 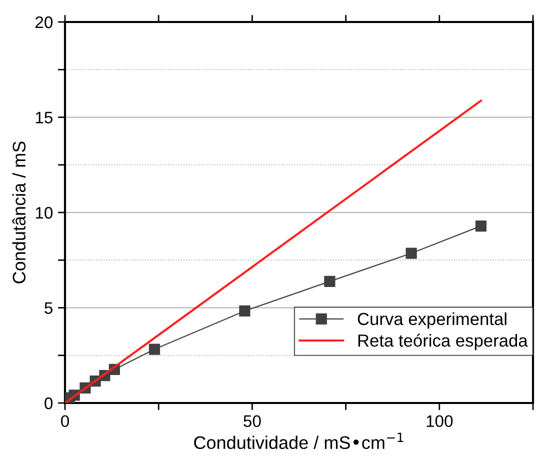 I want to click on x-axis-title: Condutividade / mS•cm$^{−1}$, so click(x=299, y=441).